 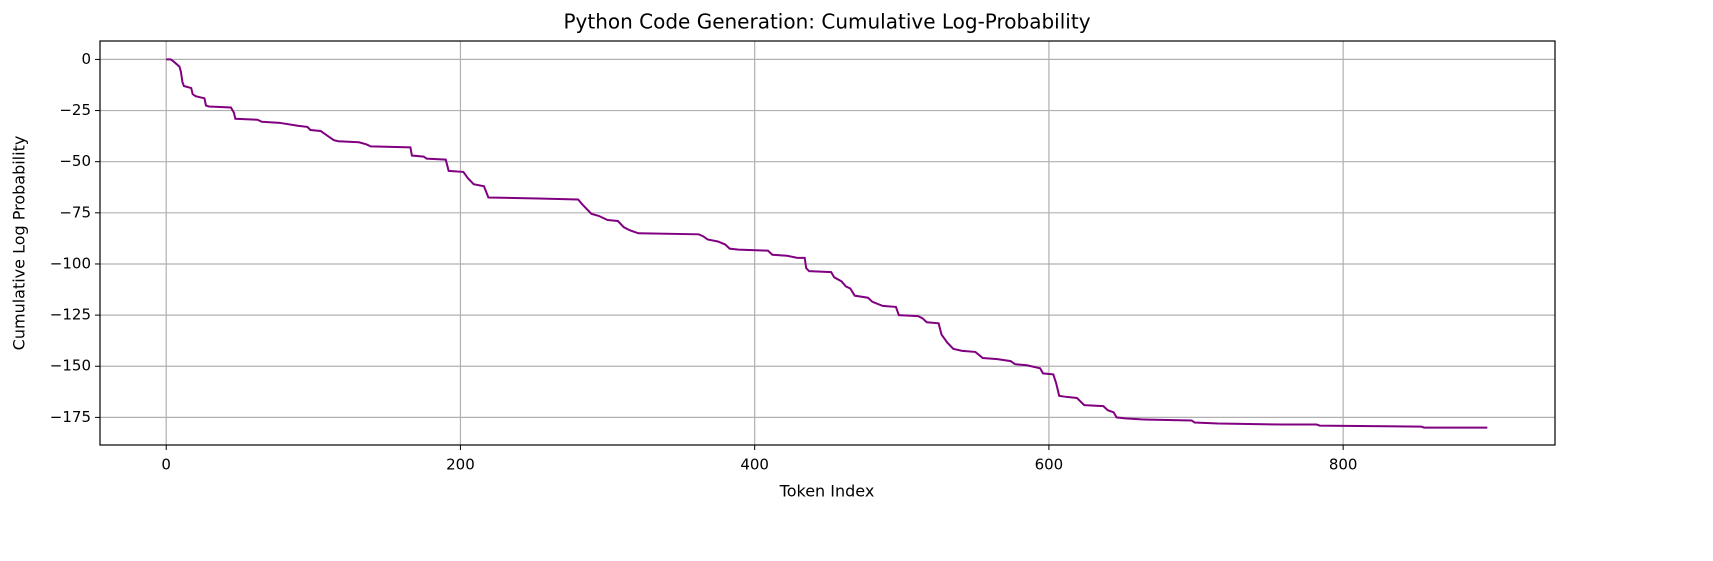 What do you see at coordinates (827, 491) in the screenshot?
I see `x-axis-label: Token Index` at bounding box center [827, 491].